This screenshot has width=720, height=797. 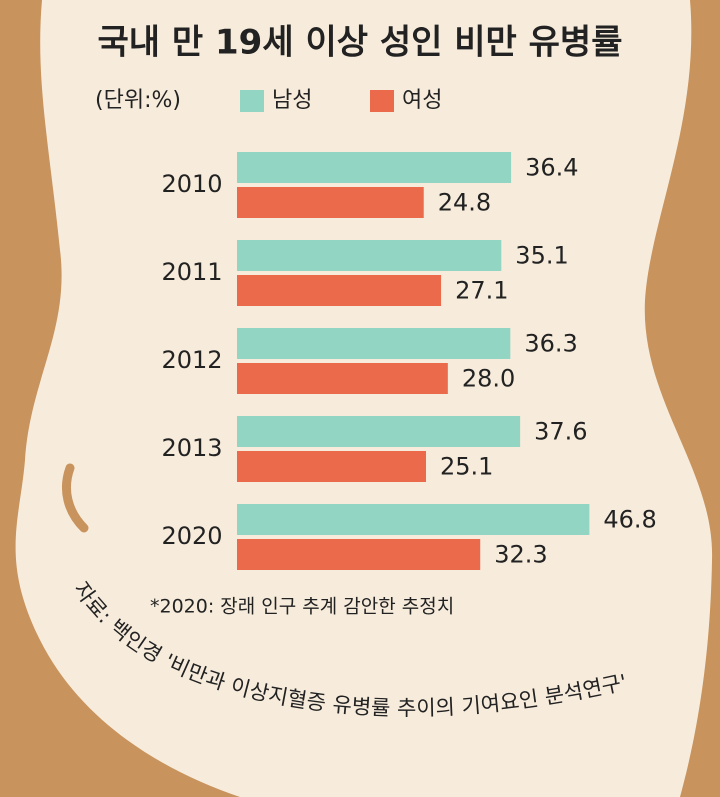 I want to click on legend-label: 남성, so click(x=292, y=100).